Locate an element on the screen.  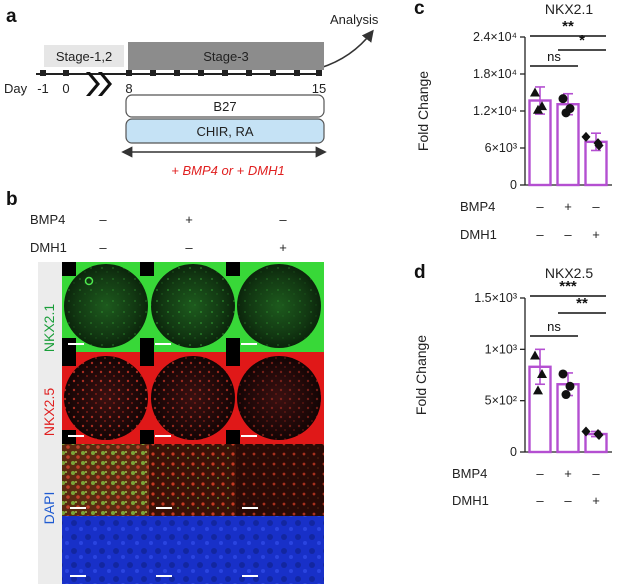
y-tick-label: 1.5×10³ is located at coordinates (495, 298).